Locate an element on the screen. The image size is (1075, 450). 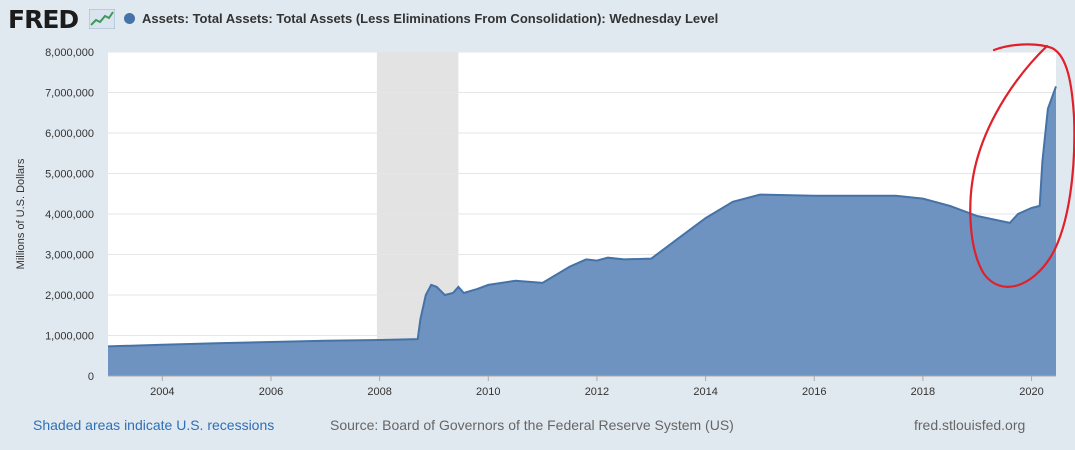
x-tick-label: 2004 is located at coordinates (162, 392).